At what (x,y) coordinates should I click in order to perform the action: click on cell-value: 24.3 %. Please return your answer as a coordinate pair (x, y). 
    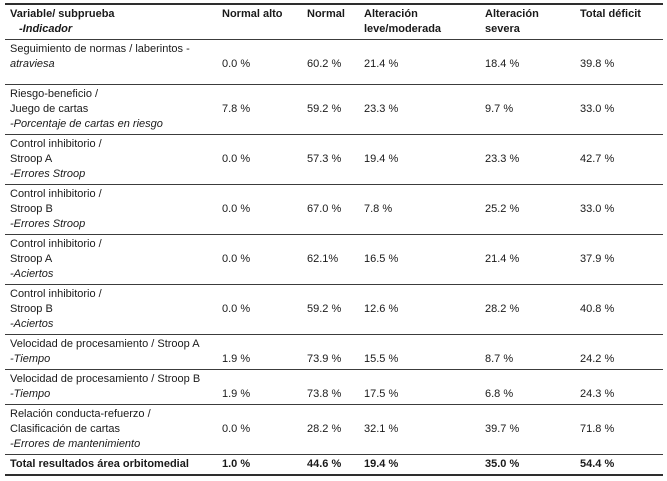
    Looking at the image, I should click on (597, 394).